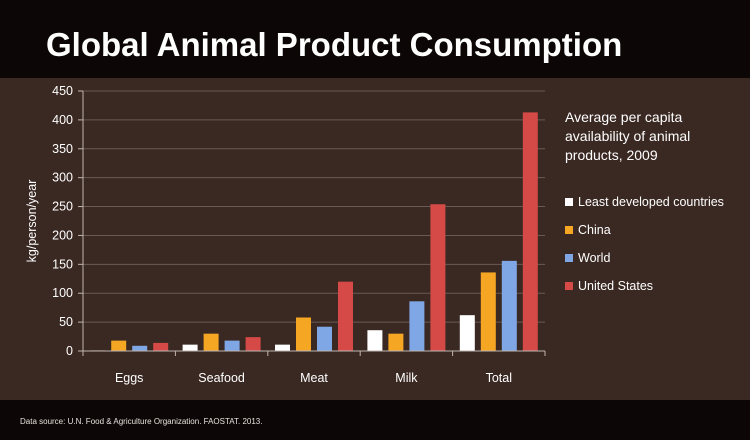 This screenshot has height=440, width=750. What do you see at coordinates (406, 378) in the screenshot?
I see `x-tick-label: Milk` at bounding box center [406, 378].